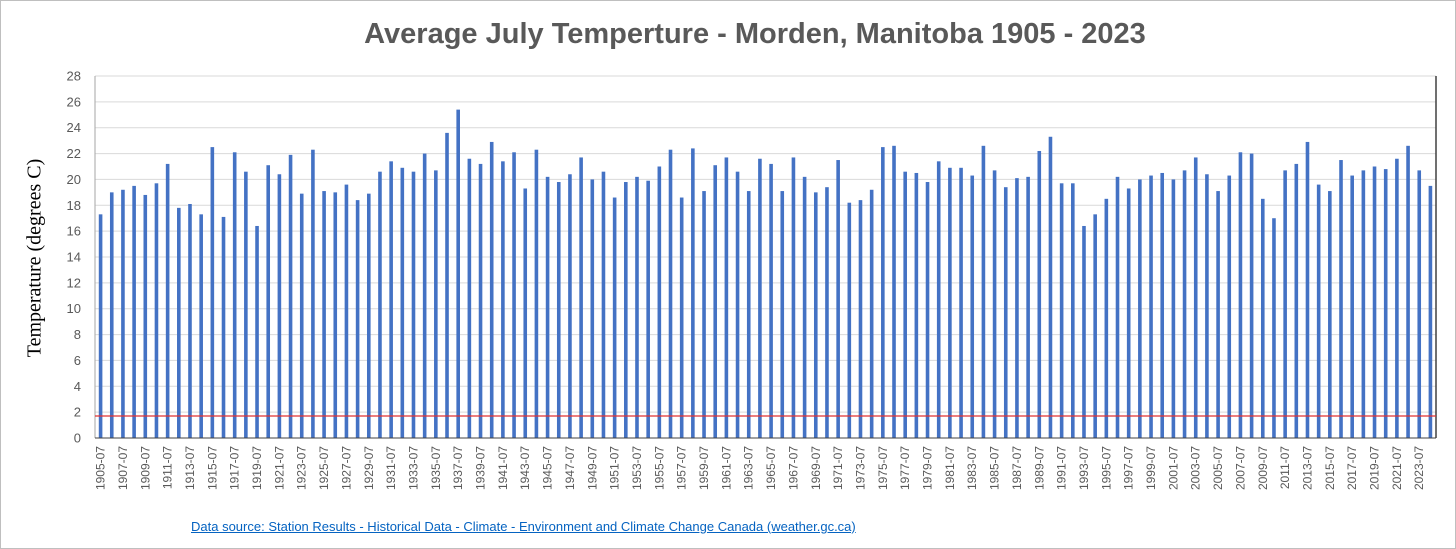 This screenshot has width=1456, height=549. Describe the element at coordinates (1352, 468) in the screenshot. I see `x-tick-label: 2017-07` at that location.